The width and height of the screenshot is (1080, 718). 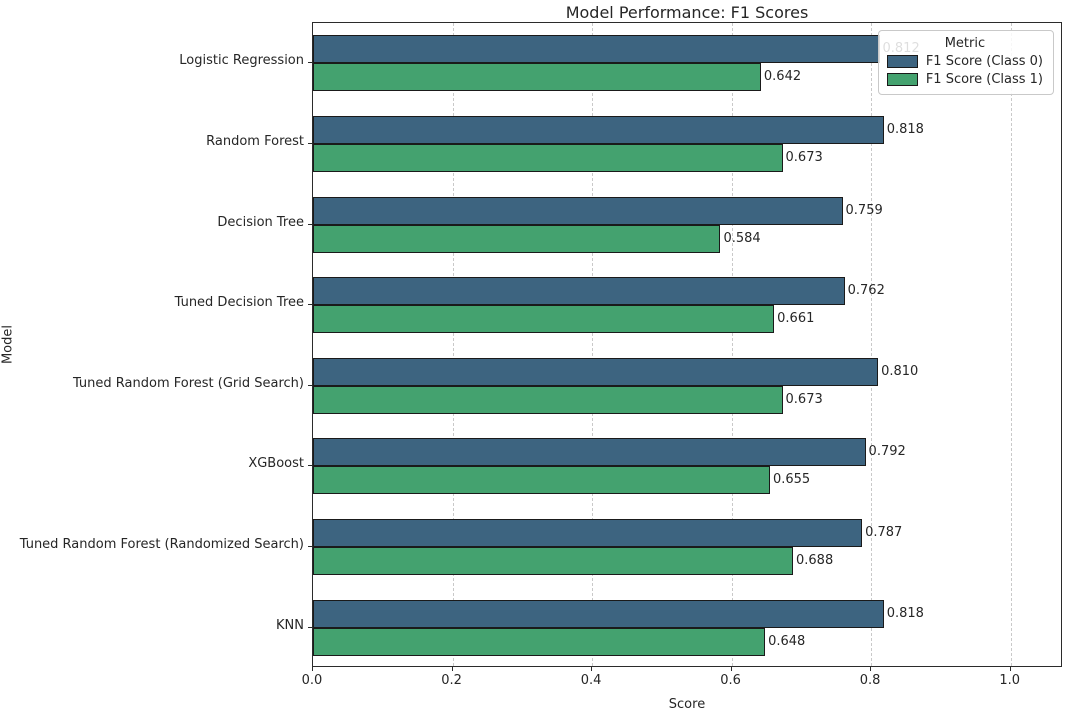 I want to click on x-tick-label: 1.0, so click(x=1010, y=680).